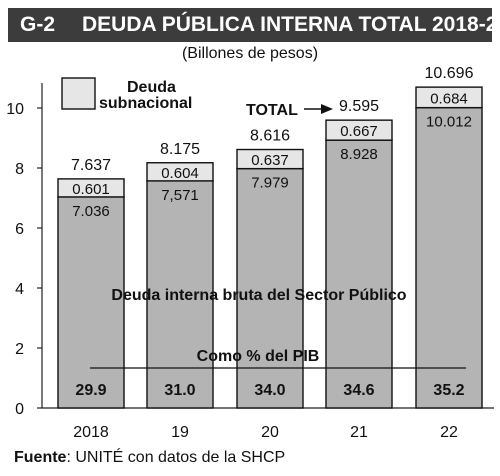  I want to click on y-tick-label: 8, so click(19, 169).